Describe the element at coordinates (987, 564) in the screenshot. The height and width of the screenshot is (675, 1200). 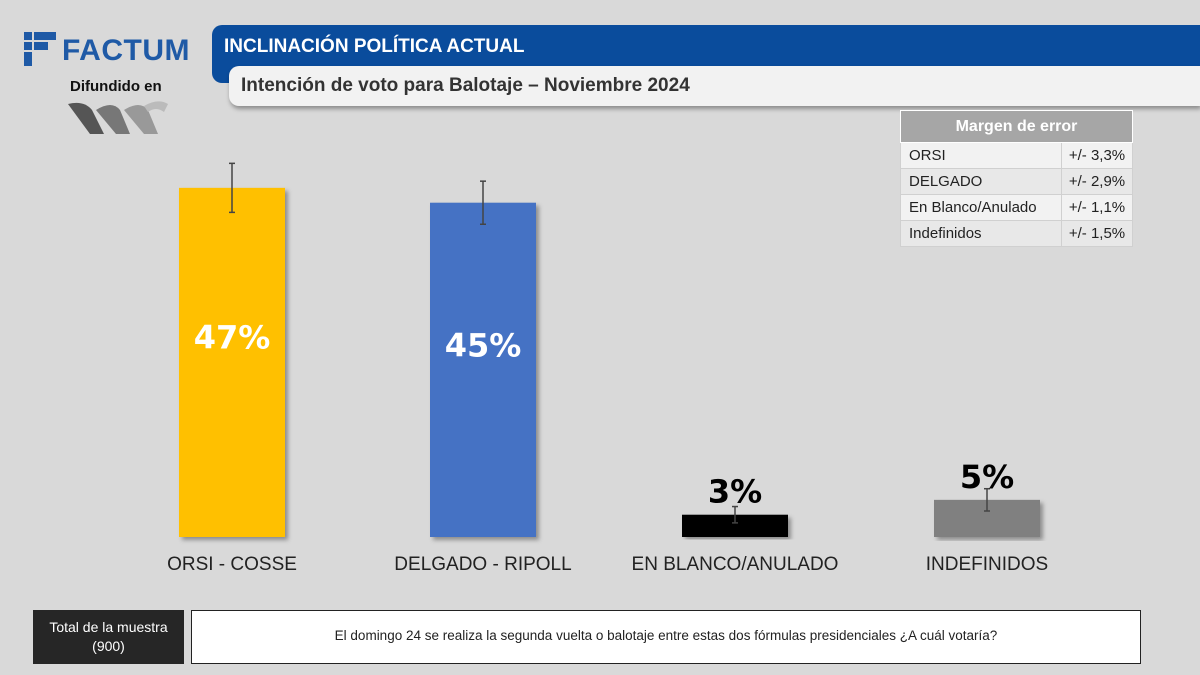
I see `category-label-4: INDEFINIDOS` at that location.